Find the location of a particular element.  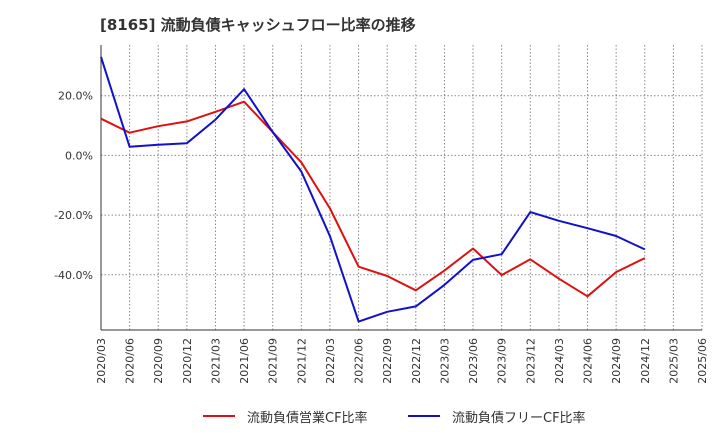

x-tick-label: 2023/06 is located at coordinates (473, 361).